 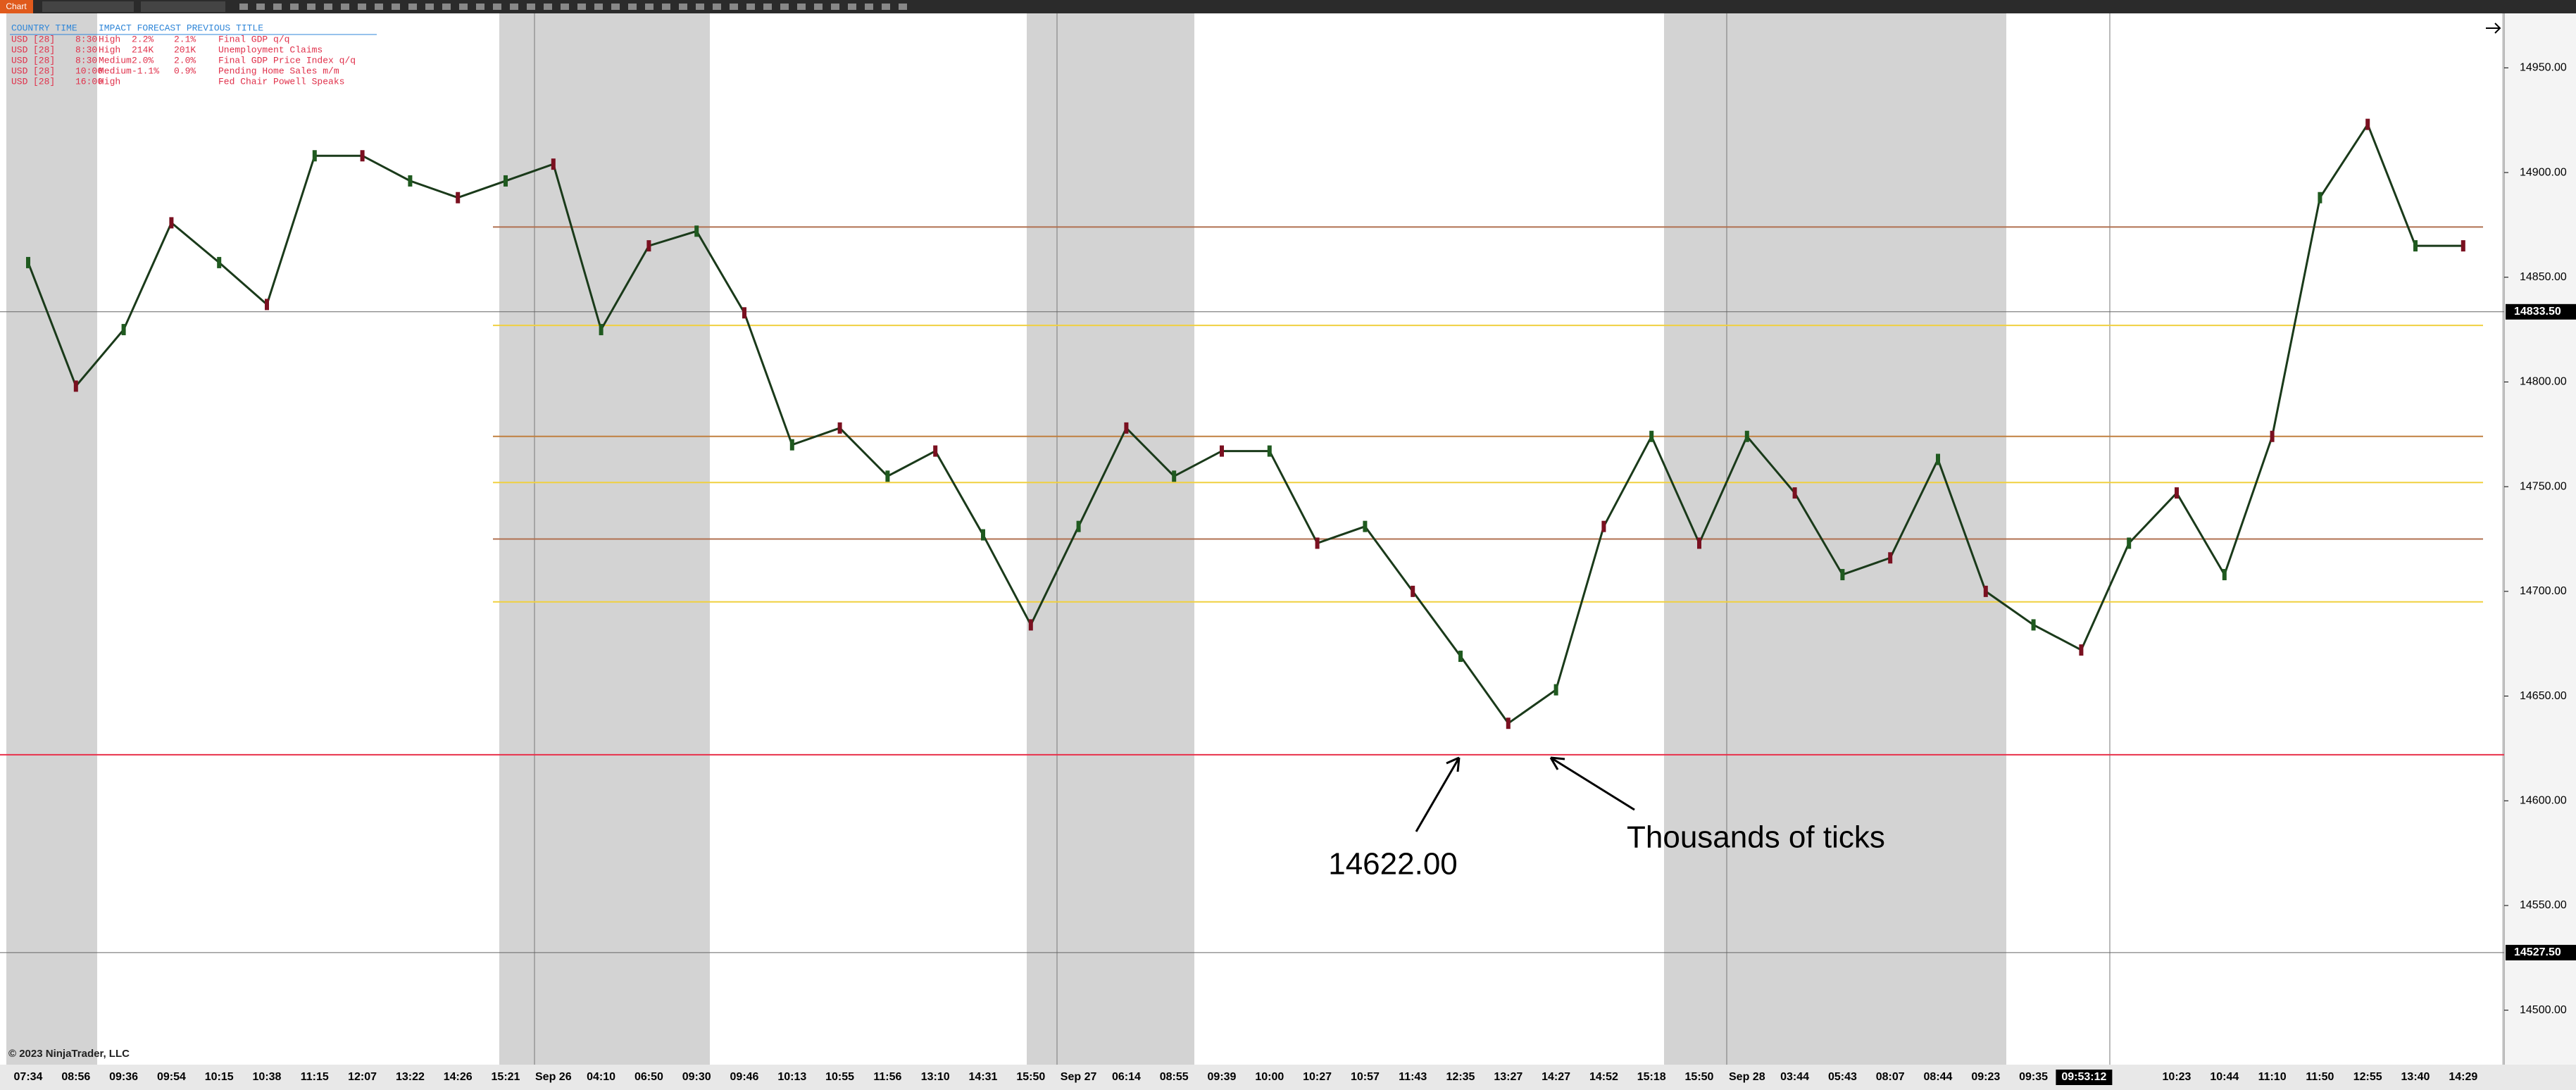 I want to click on y-tick-label: 14600.00, so click(x=2543, y=800).